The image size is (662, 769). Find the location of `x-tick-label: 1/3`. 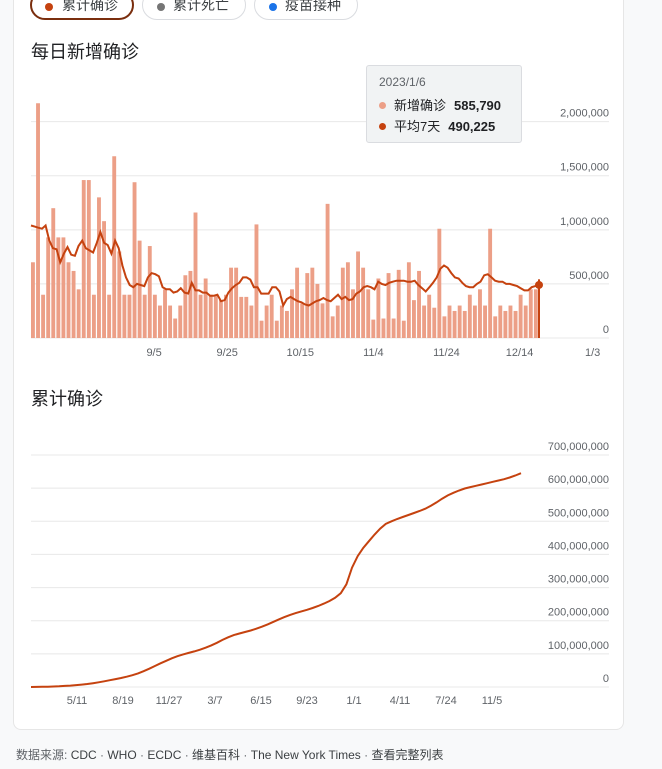

x-tick-label: 1/3 is located at coordinates (592, 353).